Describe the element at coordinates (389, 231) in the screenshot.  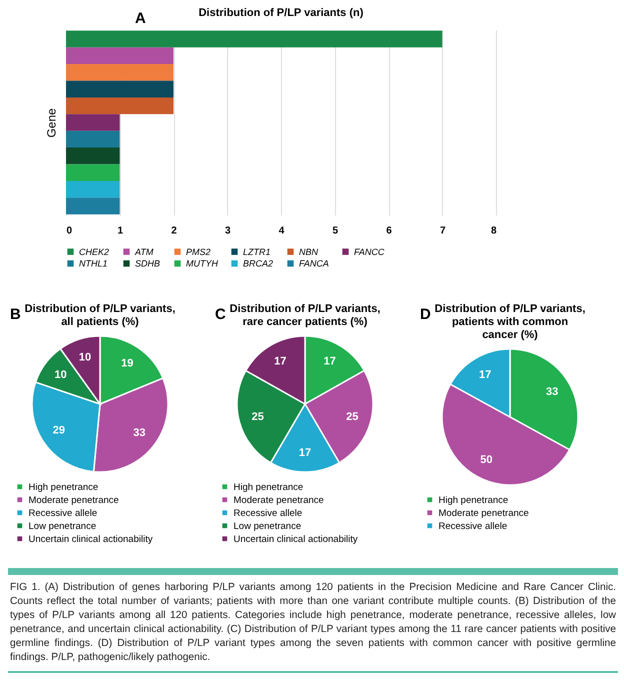
I see `x-tick-label: 6` at that location.